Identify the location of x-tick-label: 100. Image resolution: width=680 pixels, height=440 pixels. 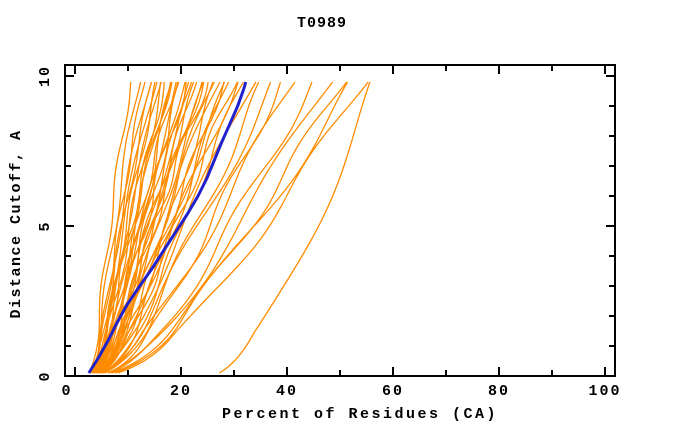
(604, 391).